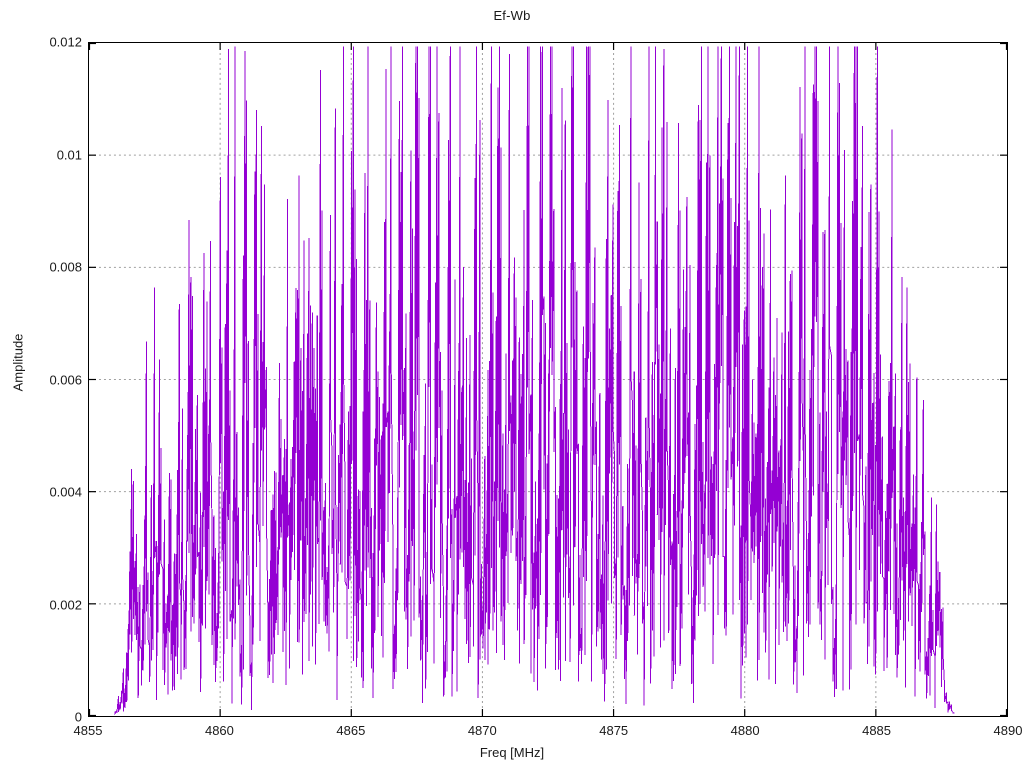 The width and height of the screenshot is (1024, 768). What do you see at coordinates (88, 730) in the screenshot?
I see `x-tick-label: 4855` at bounding box center [88, 730].